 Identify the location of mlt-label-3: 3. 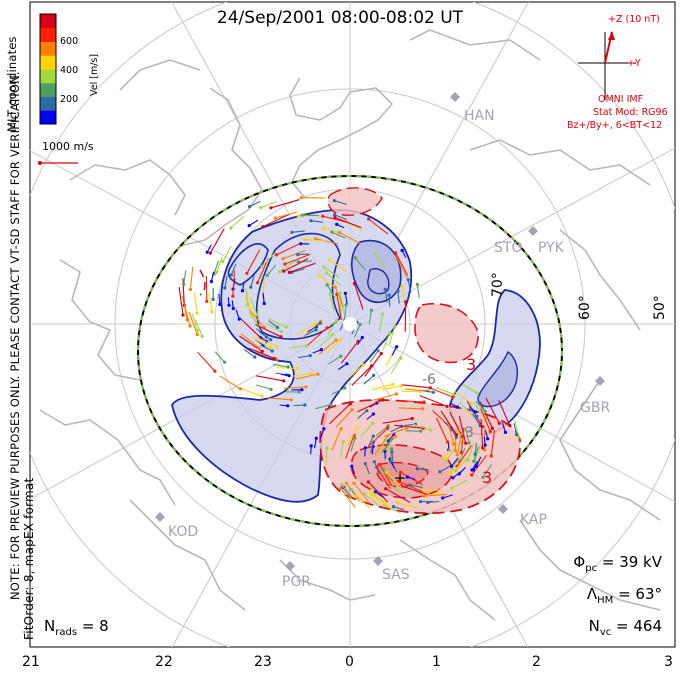
(668, 662).